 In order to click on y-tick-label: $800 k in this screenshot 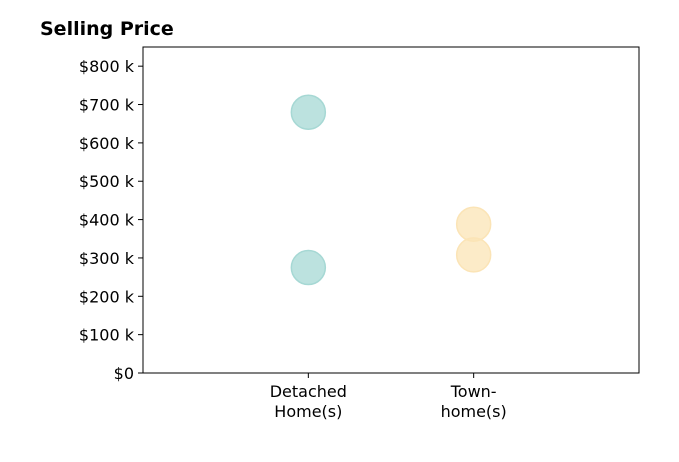, I will do `click(107, 66)`.